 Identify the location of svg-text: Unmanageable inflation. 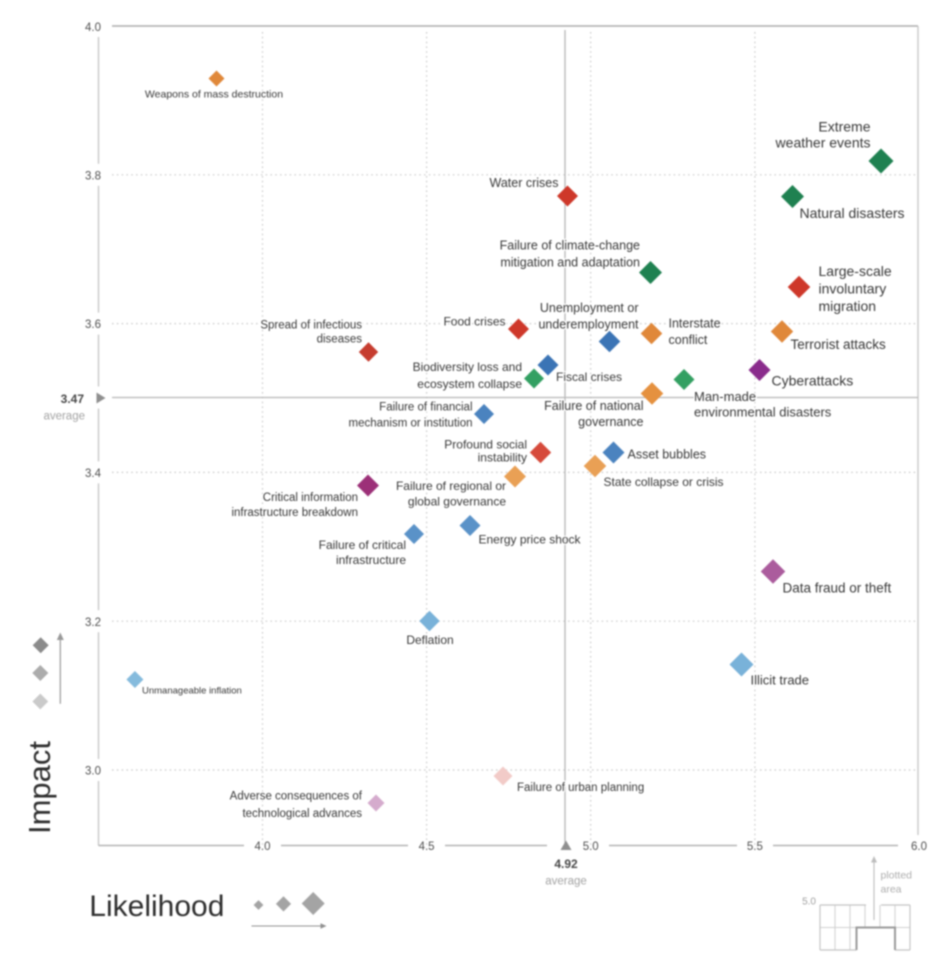
(192, 690).